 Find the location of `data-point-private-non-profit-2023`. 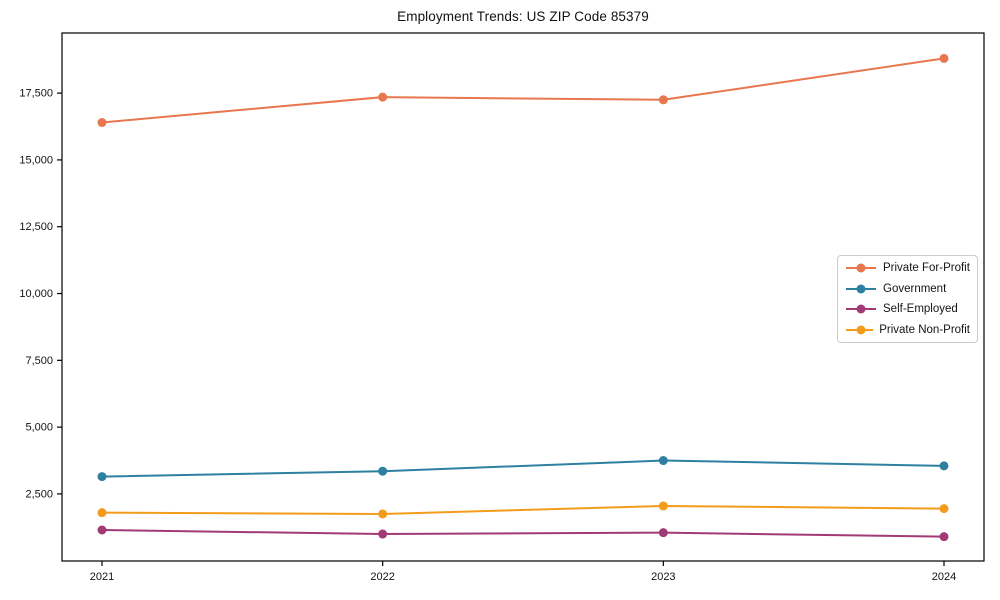

data-point-private-non-profit-2023 is located at coordinates (663, 506).